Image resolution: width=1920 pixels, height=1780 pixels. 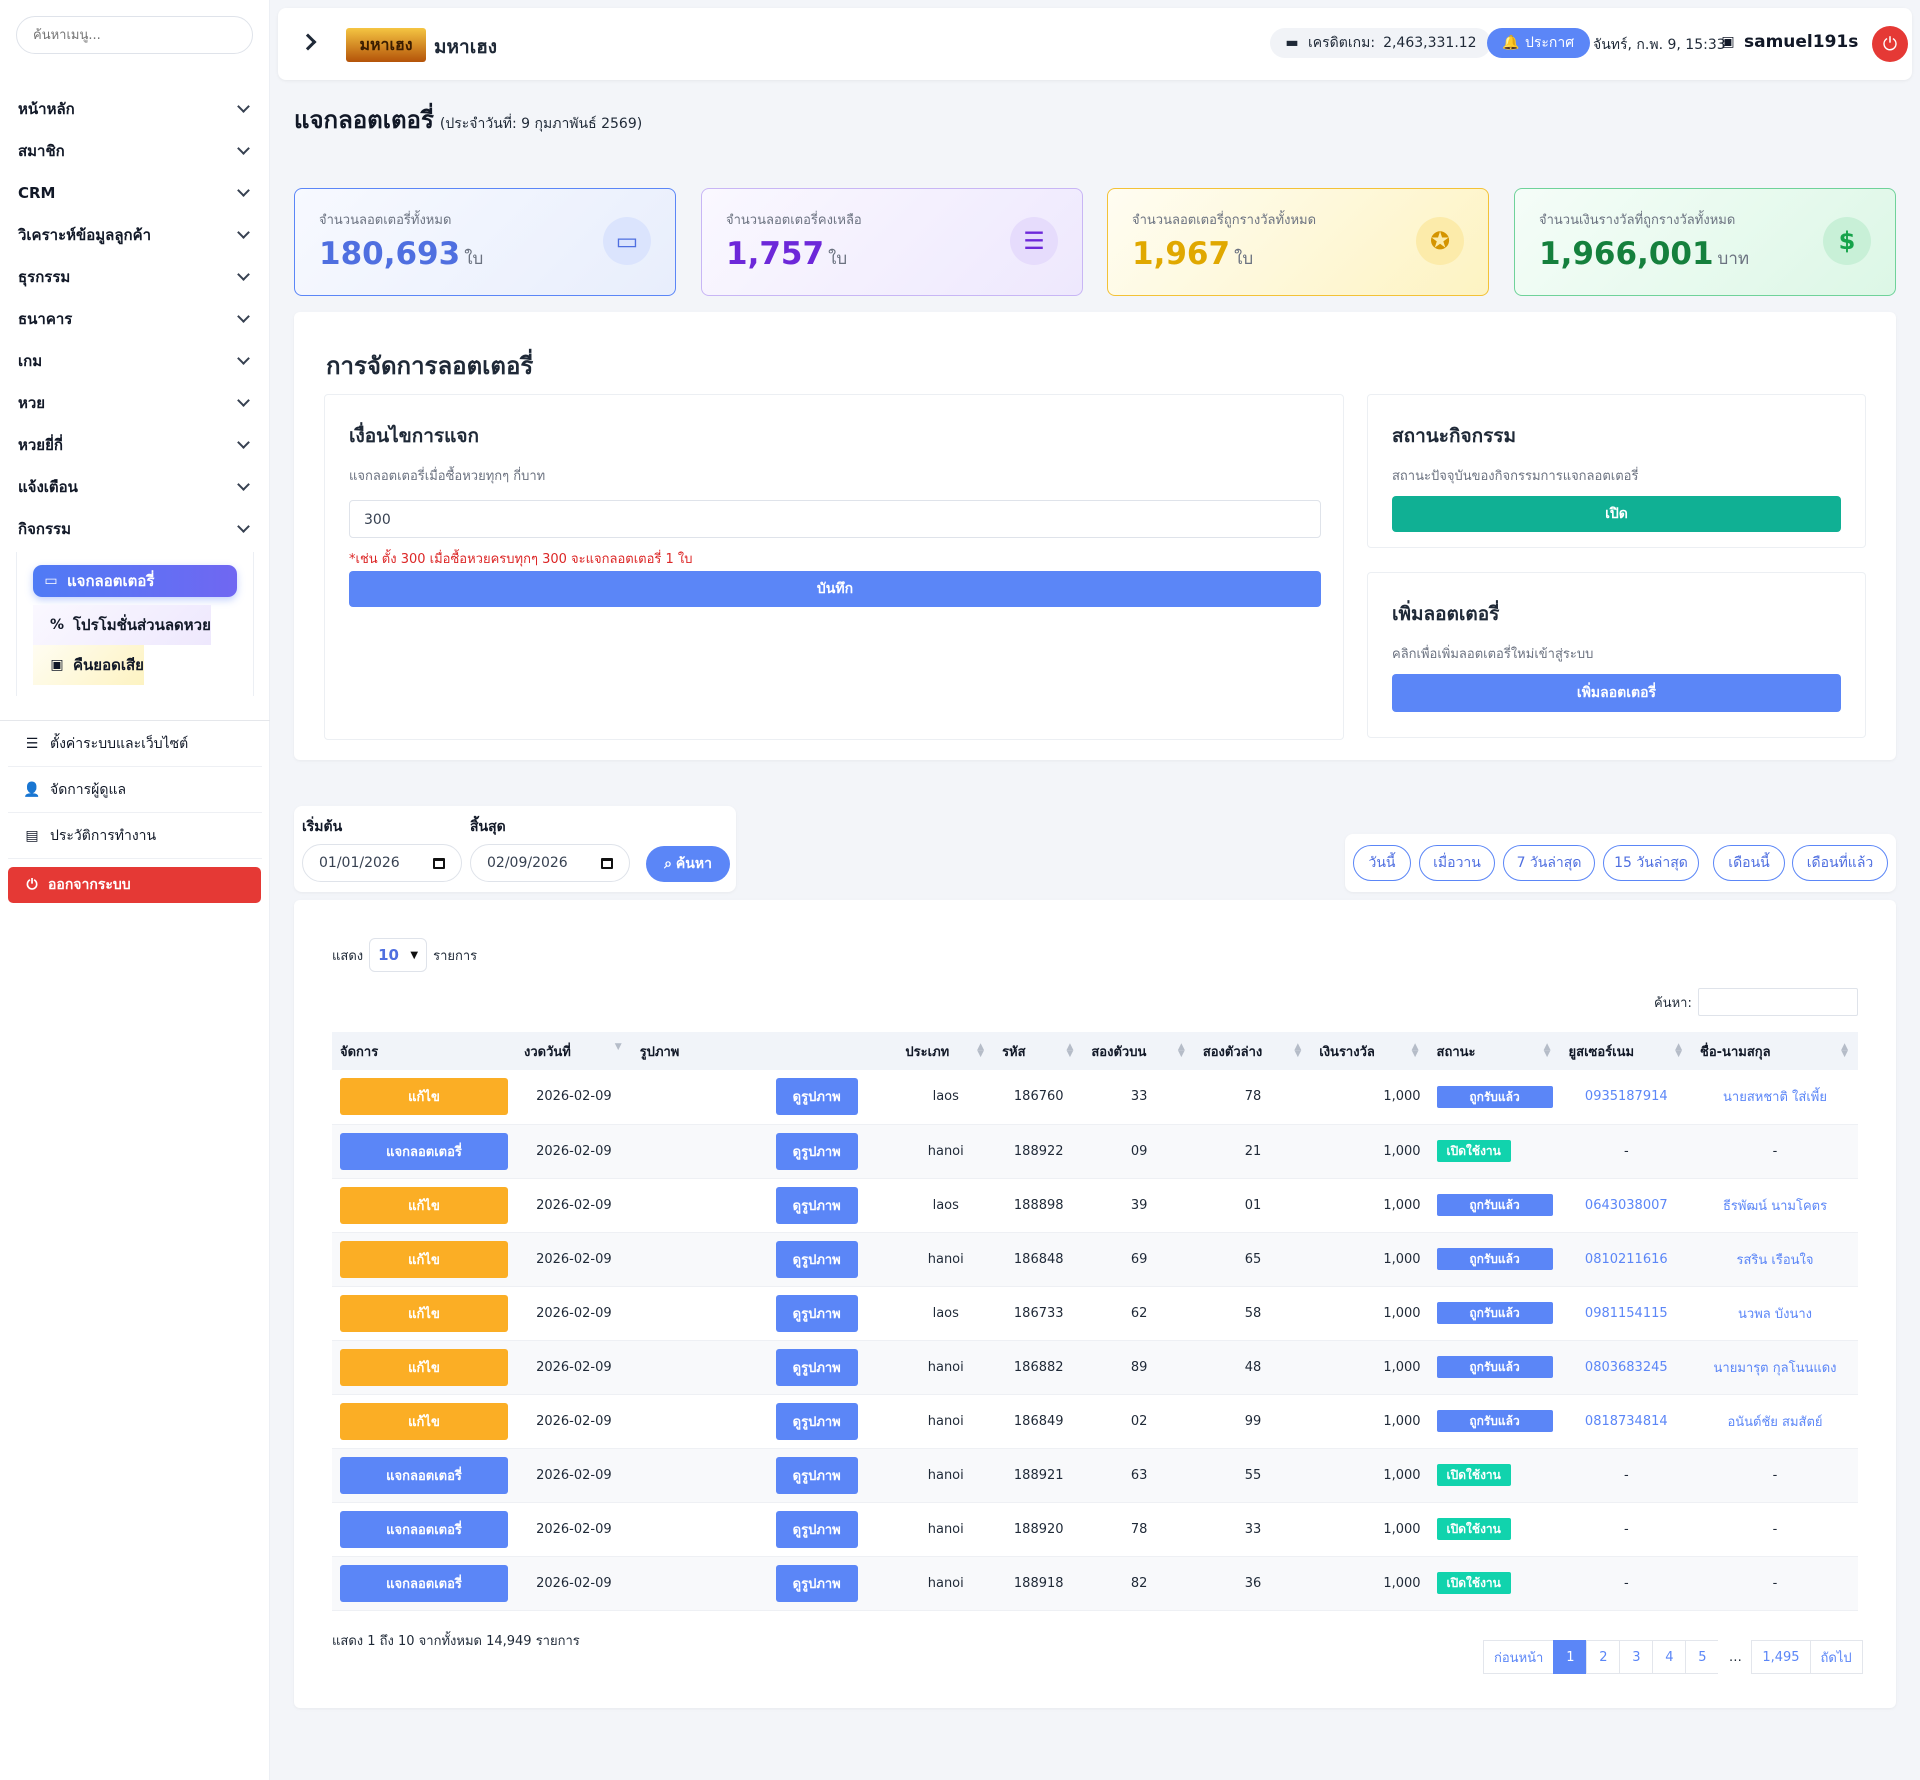 What do you see at coordinates (134, 35) in the screenshot?
I see `menu-search-input` at bounding box center [134, 35].